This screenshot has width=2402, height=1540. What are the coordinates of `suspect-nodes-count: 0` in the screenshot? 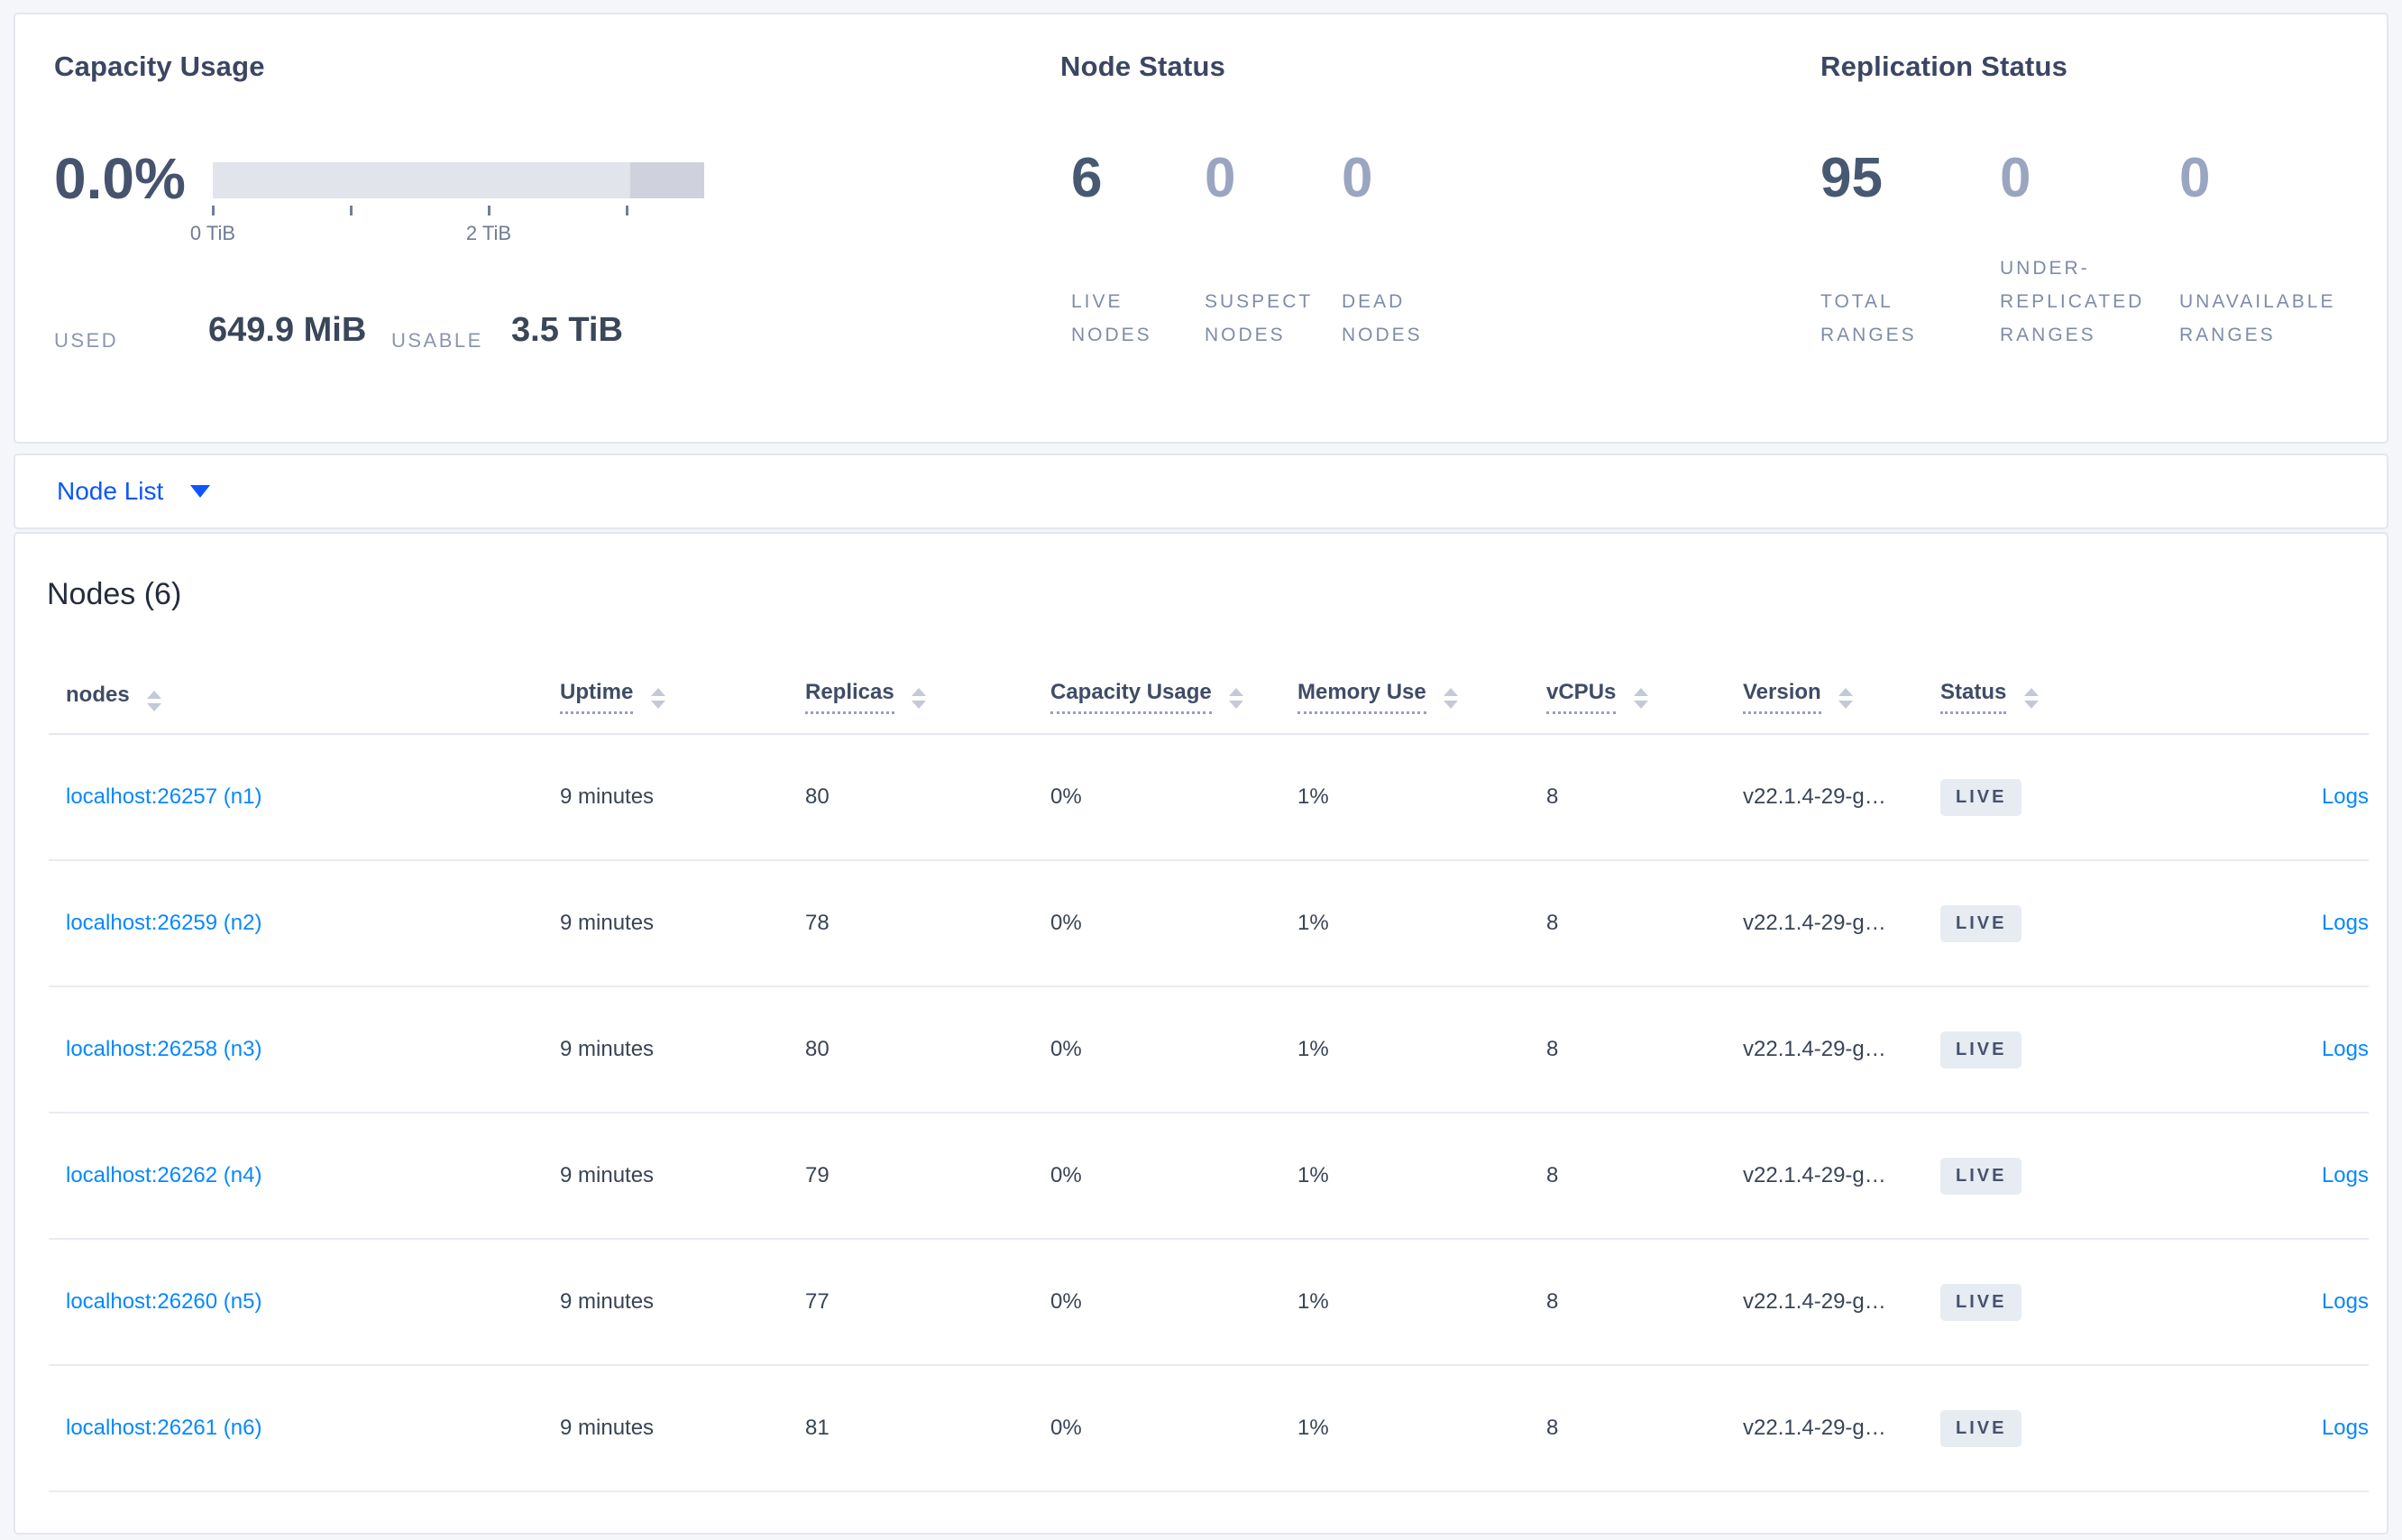 It's located at (1220, 178).